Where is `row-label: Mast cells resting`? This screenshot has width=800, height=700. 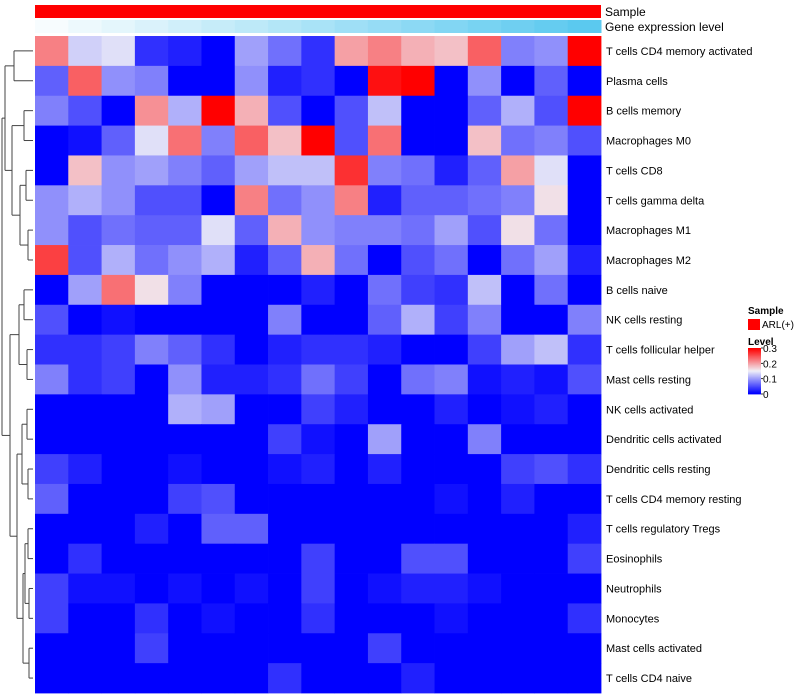 row-label: Mast cells resting is located at coordinates (648, 380).